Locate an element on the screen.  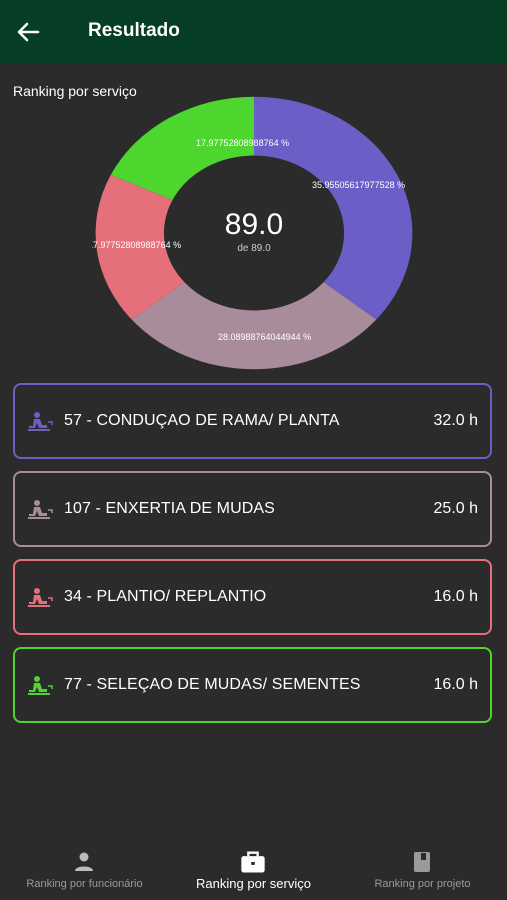
nav-ranking-projeto: Ranking por projeto is located at coordinates (422, 870).